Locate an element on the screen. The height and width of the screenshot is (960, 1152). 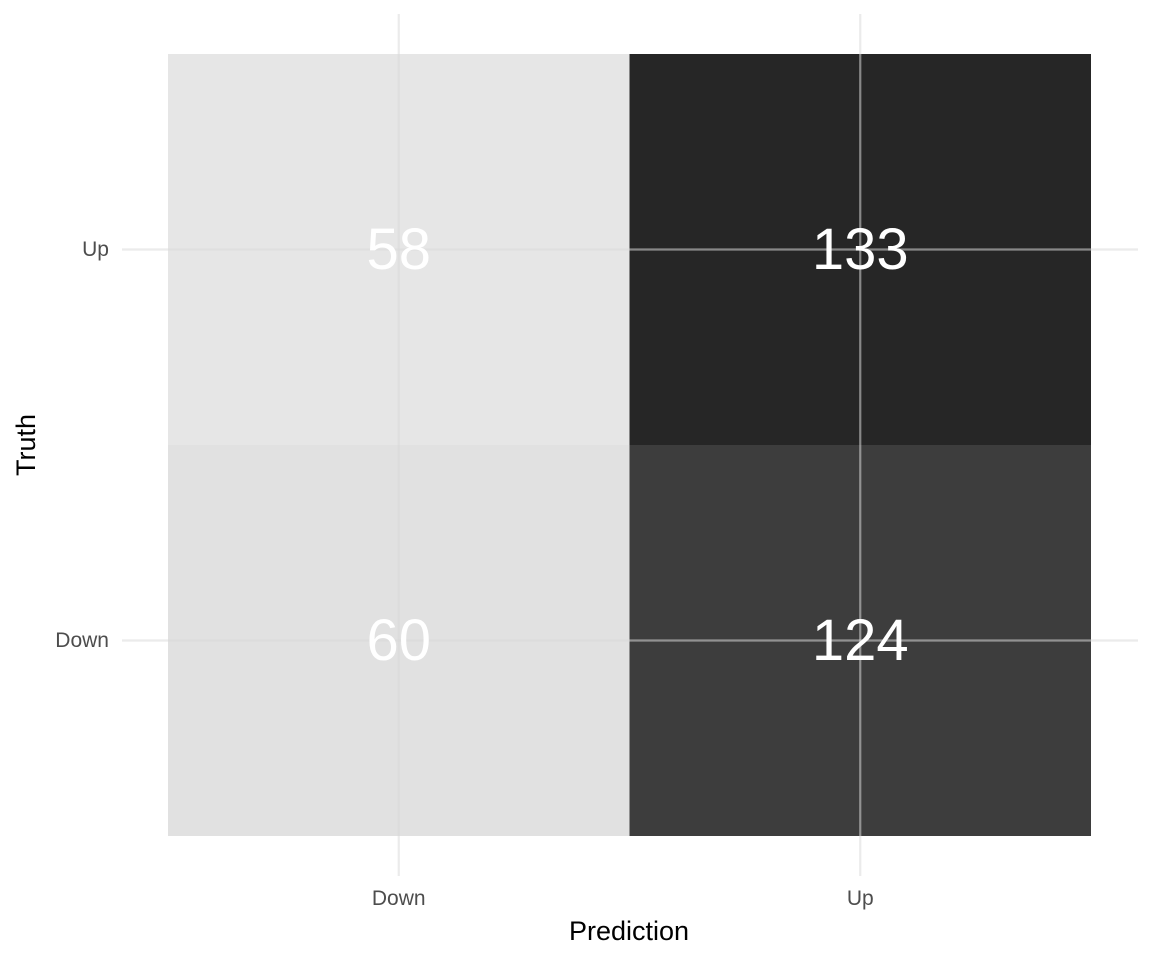
cell-value-up-down: 58 is located at coordinates (398, 249).